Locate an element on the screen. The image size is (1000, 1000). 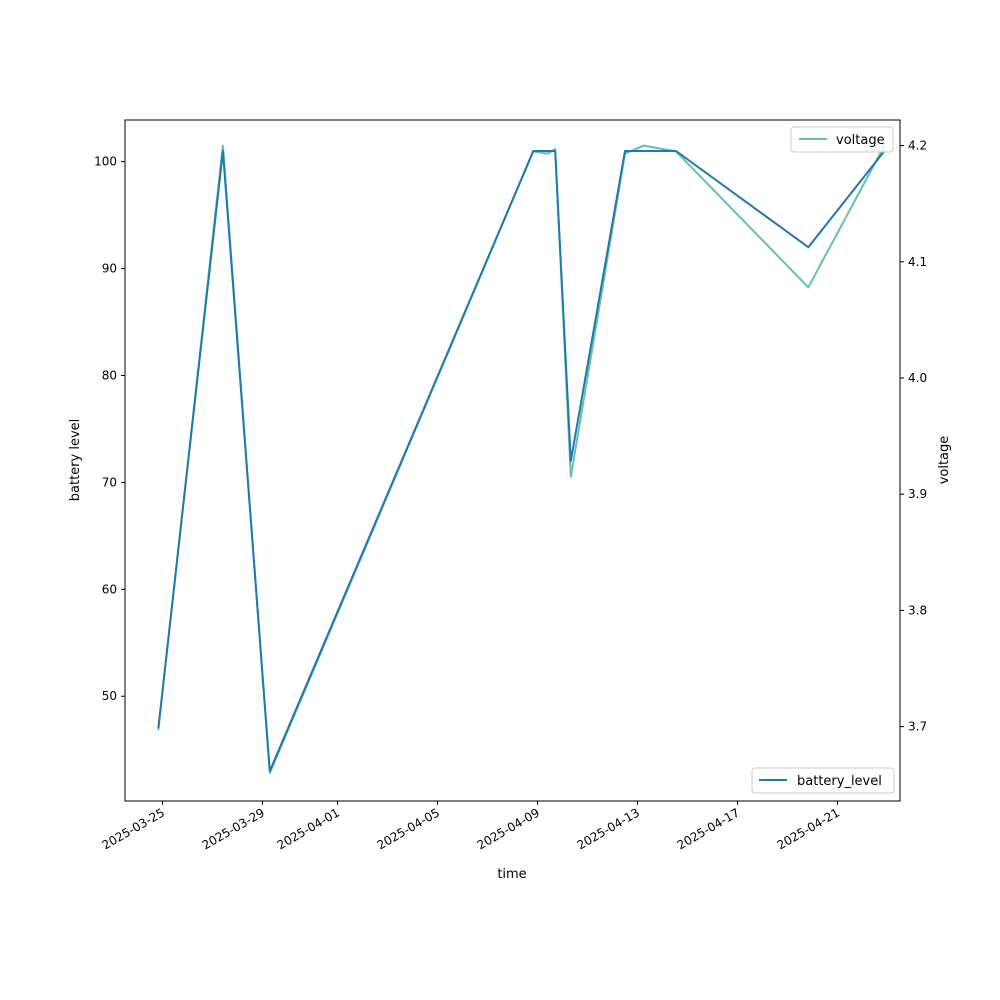
y-left-tick-label: 50 is located at coordinates (109, 696).